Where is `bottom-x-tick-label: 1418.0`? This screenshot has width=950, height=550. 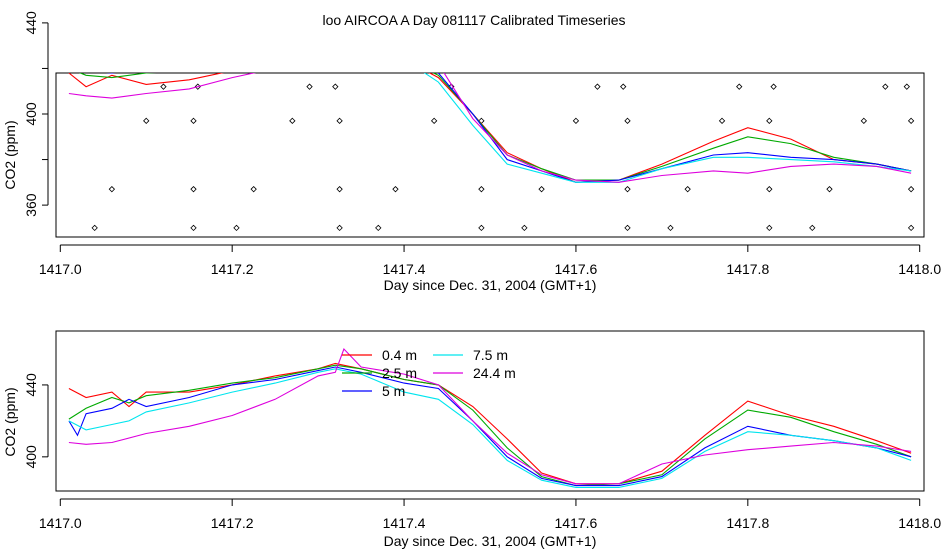
bottom-x-tick-label: 1418.0 is located at coordinates (919, 523).